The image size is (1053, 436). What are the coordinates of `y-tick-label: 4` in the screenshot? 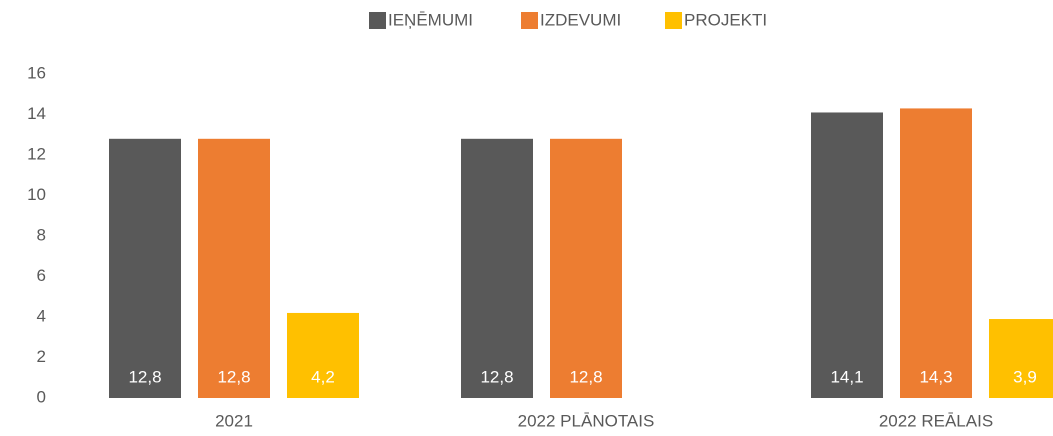 It's located at (41, 315).